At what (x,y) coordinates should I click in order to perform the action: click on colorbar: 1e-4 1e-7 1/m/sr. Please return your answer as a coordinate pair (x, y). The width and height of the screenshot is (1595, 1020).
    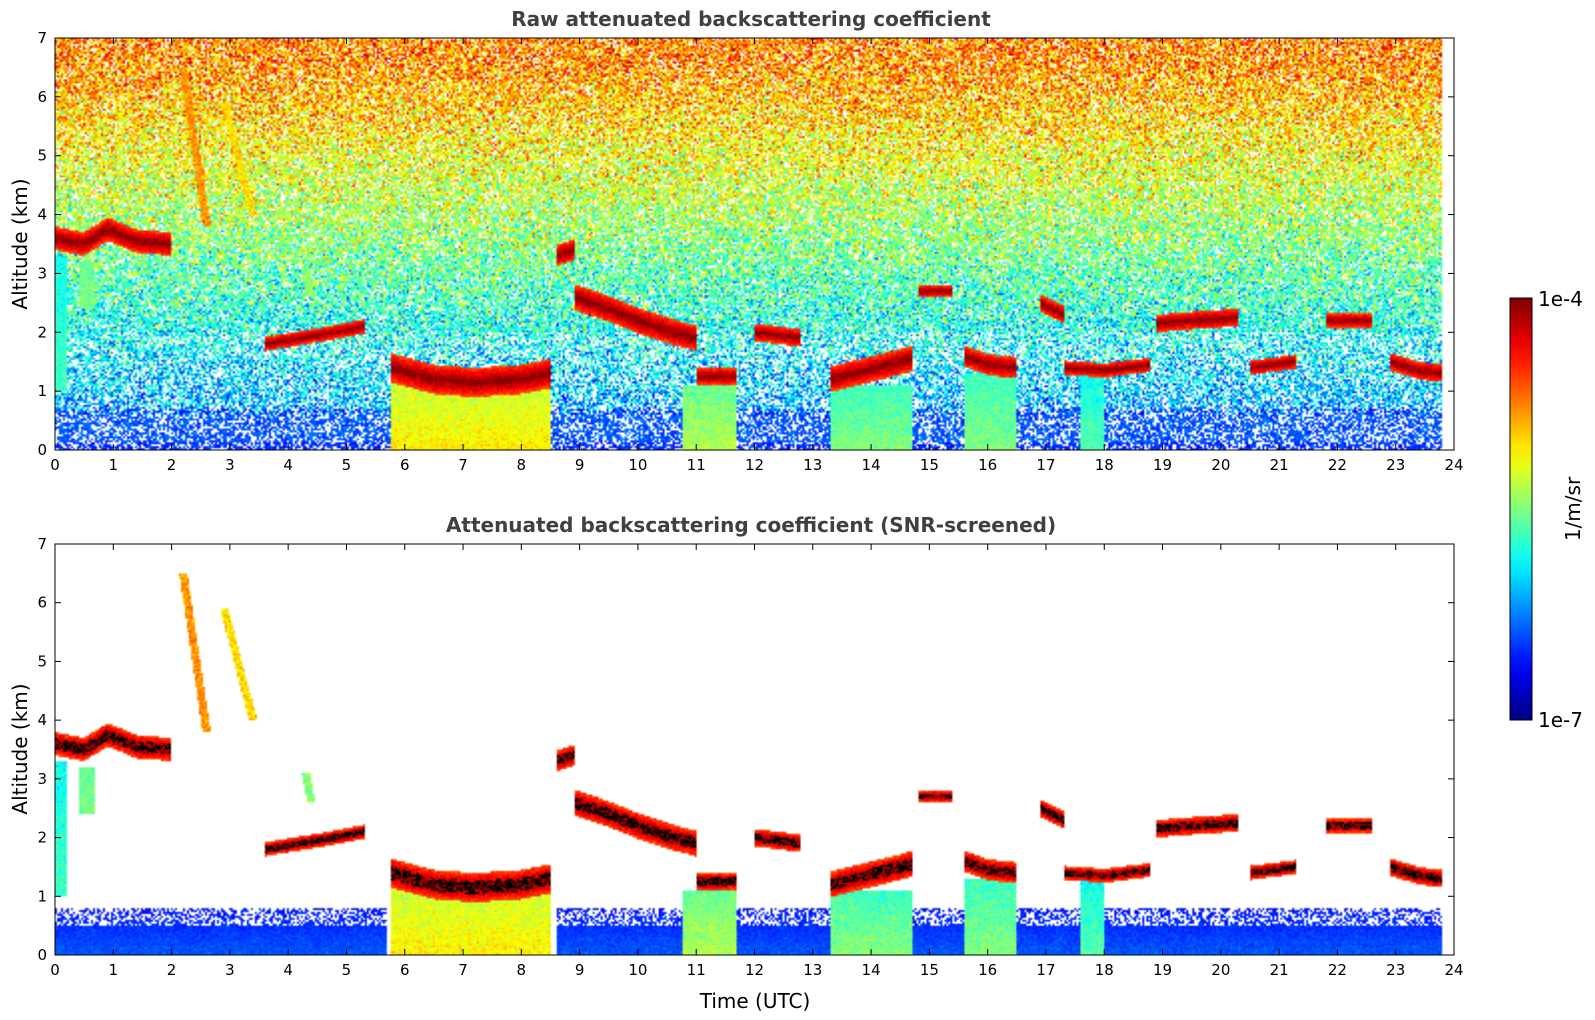
    Looking at the image, I should click on (1547, 509).